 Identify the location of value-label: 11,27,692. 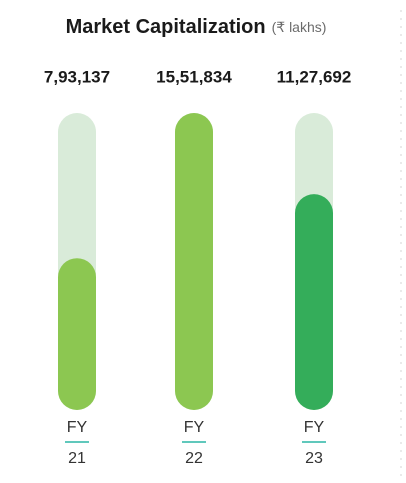
(314, 76).